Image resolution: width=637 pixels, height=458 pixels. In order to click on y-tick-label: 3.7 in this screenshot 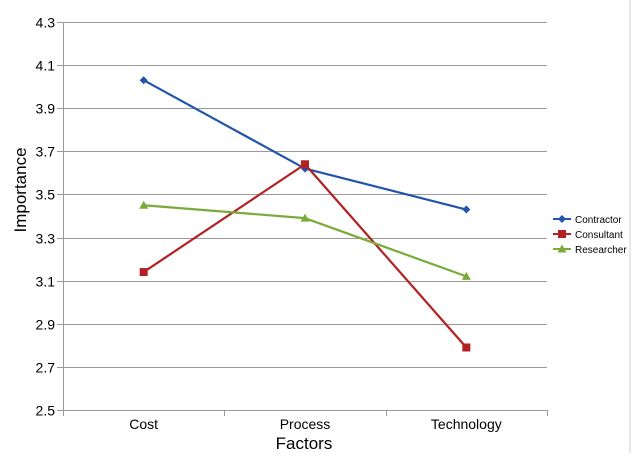, I will do `click(46, 152)`.